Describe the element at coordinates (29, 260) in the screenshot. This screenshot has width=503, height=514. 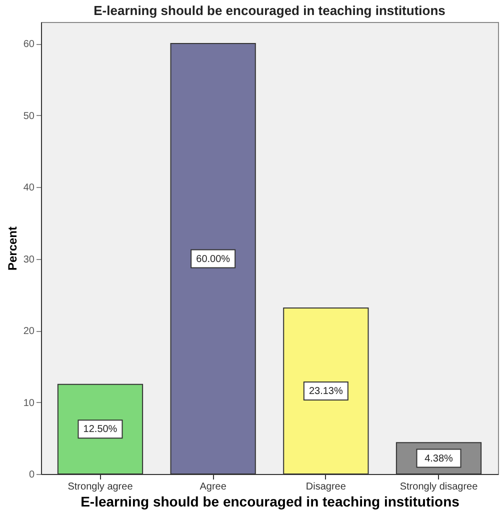
I see `y-tick-label: 30` at that location.